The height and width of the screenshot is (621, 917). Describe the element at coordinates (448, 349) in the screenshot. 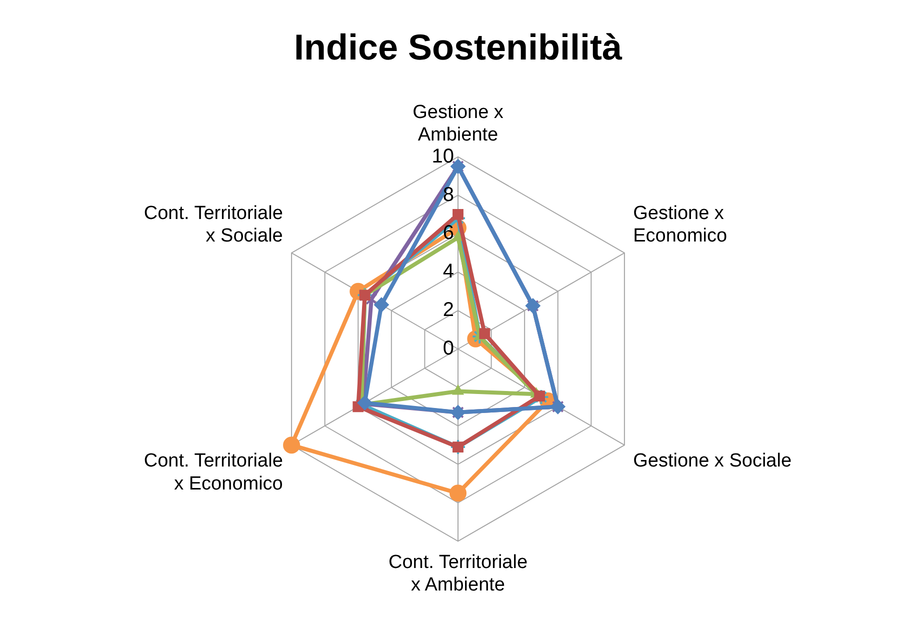

I see `y-tick-label: 0` at that location.